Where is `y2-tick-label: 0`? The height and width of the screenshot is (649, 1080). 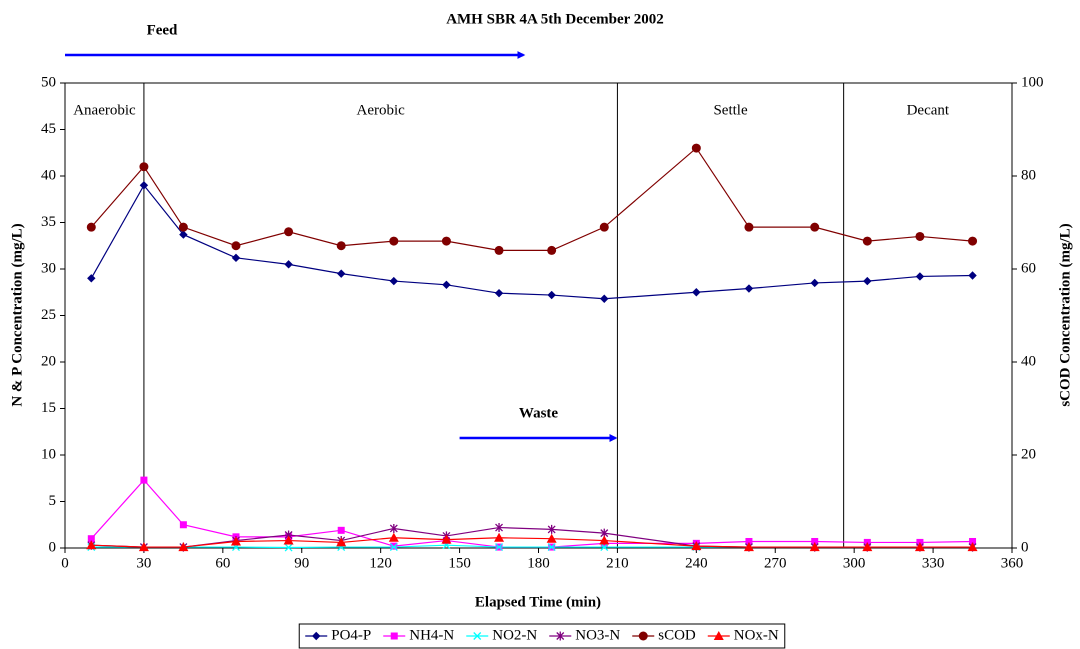 y2-tick-label: 0 is located at coordinates (1025, 547).